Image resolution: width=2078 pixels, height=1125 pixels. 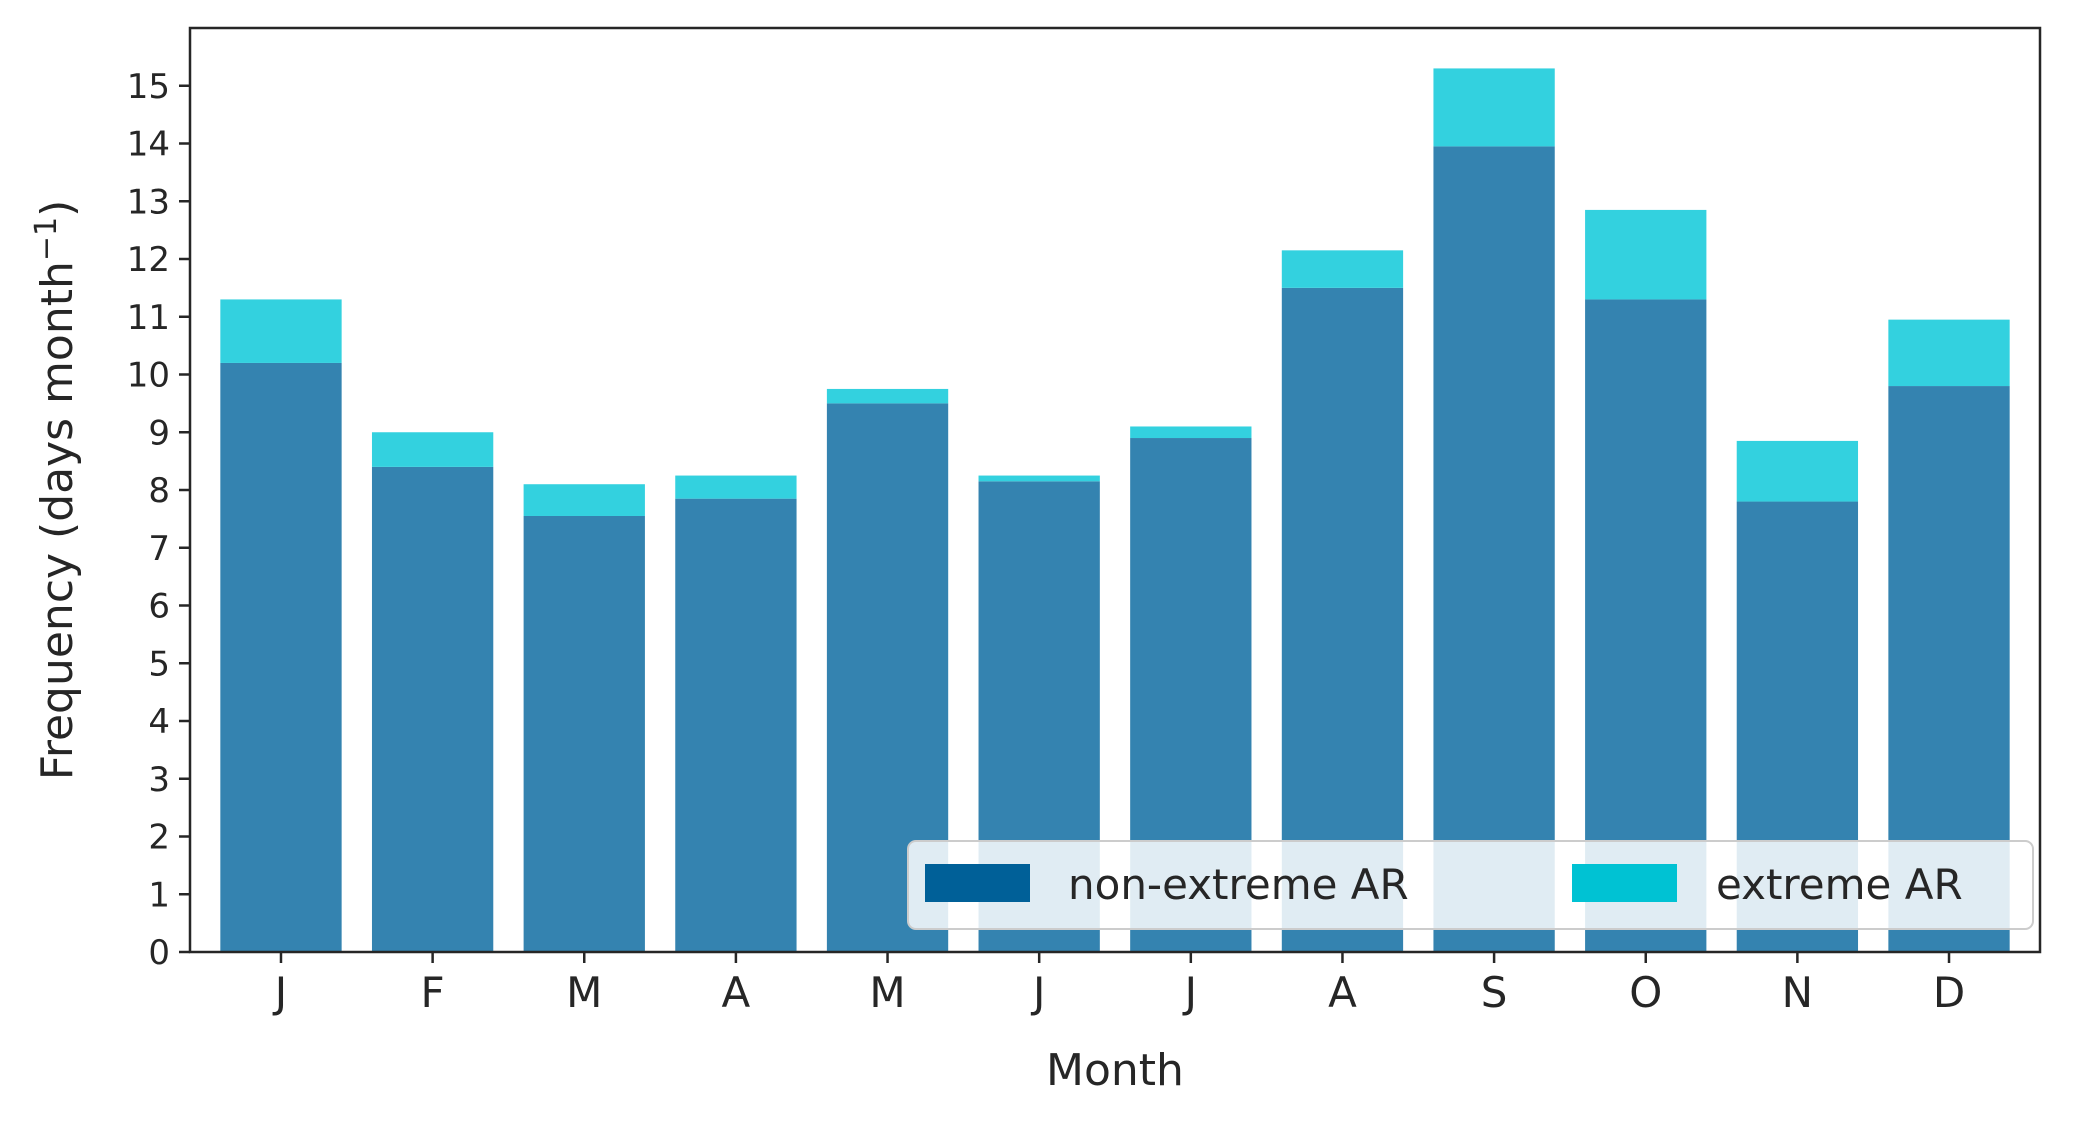 I want to click on x-tick-label-8: S, so click(x=1494, y=992).